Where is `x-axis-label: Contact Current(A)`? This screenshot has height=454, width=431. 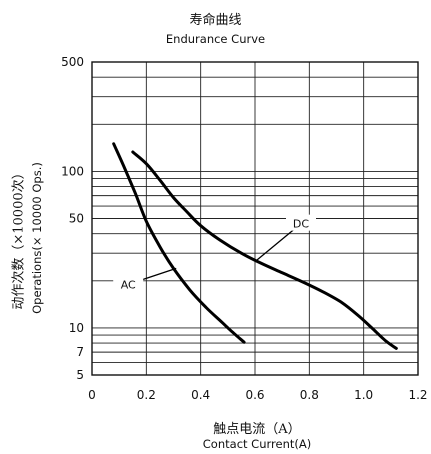 x-axis-label: Contact Current(A) is located at coordinates (257, 444).